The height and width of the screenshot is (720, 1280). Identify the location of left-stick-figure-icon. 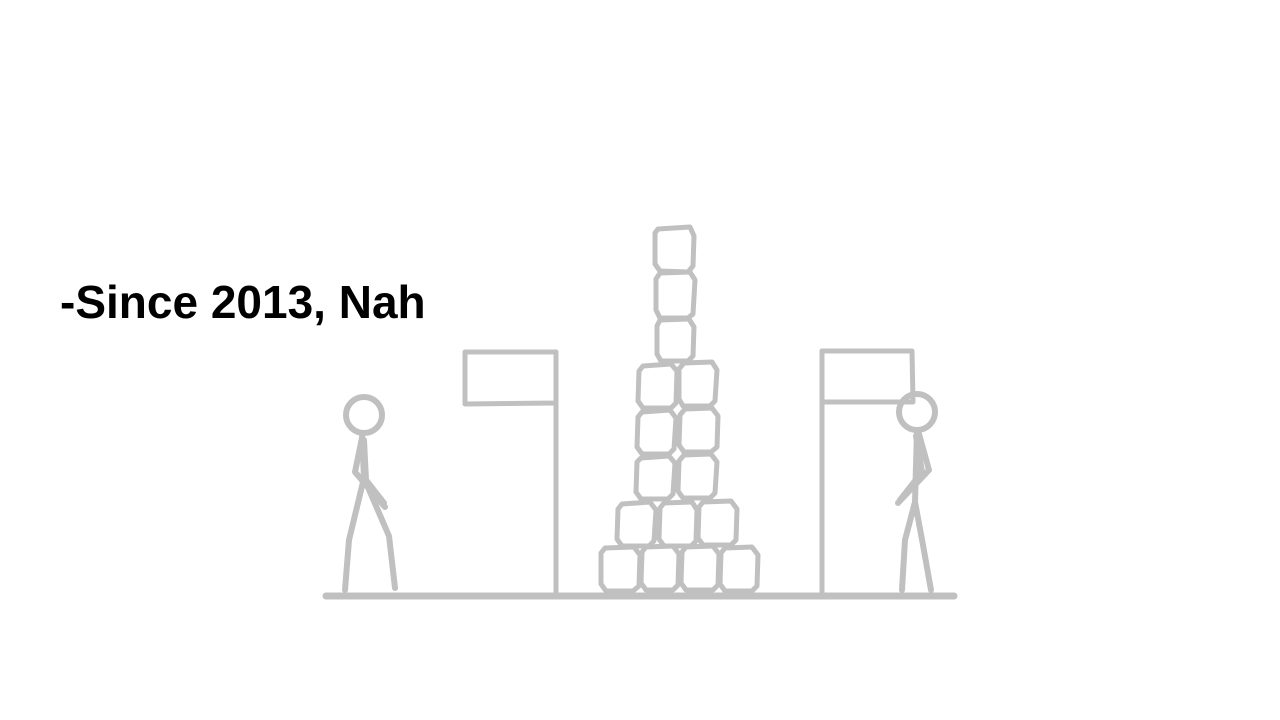
(370, 493).